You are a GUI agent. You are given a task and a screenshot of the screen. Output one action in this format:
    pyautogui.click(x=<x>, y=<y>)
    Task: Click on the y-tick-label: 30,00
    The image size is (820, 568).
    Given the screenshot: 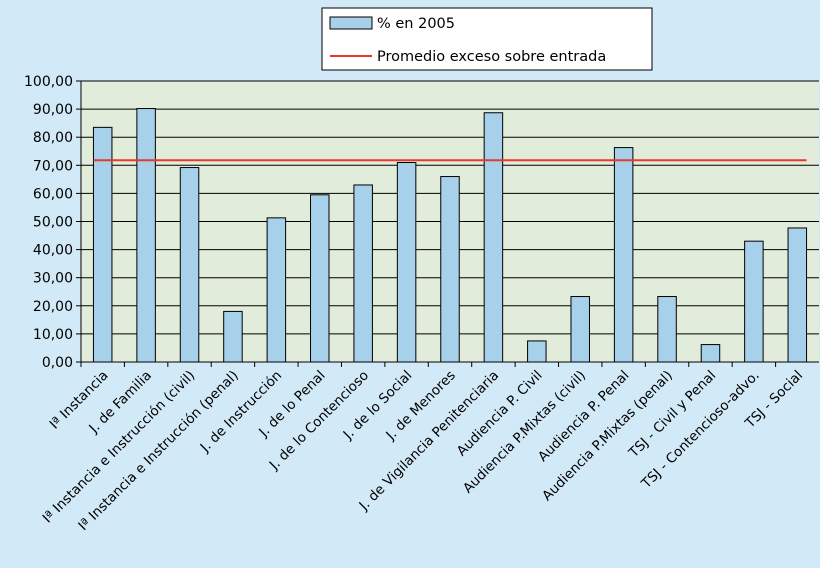 What is the action you would take?
    pyautogui.click(x=53, y=279)
    